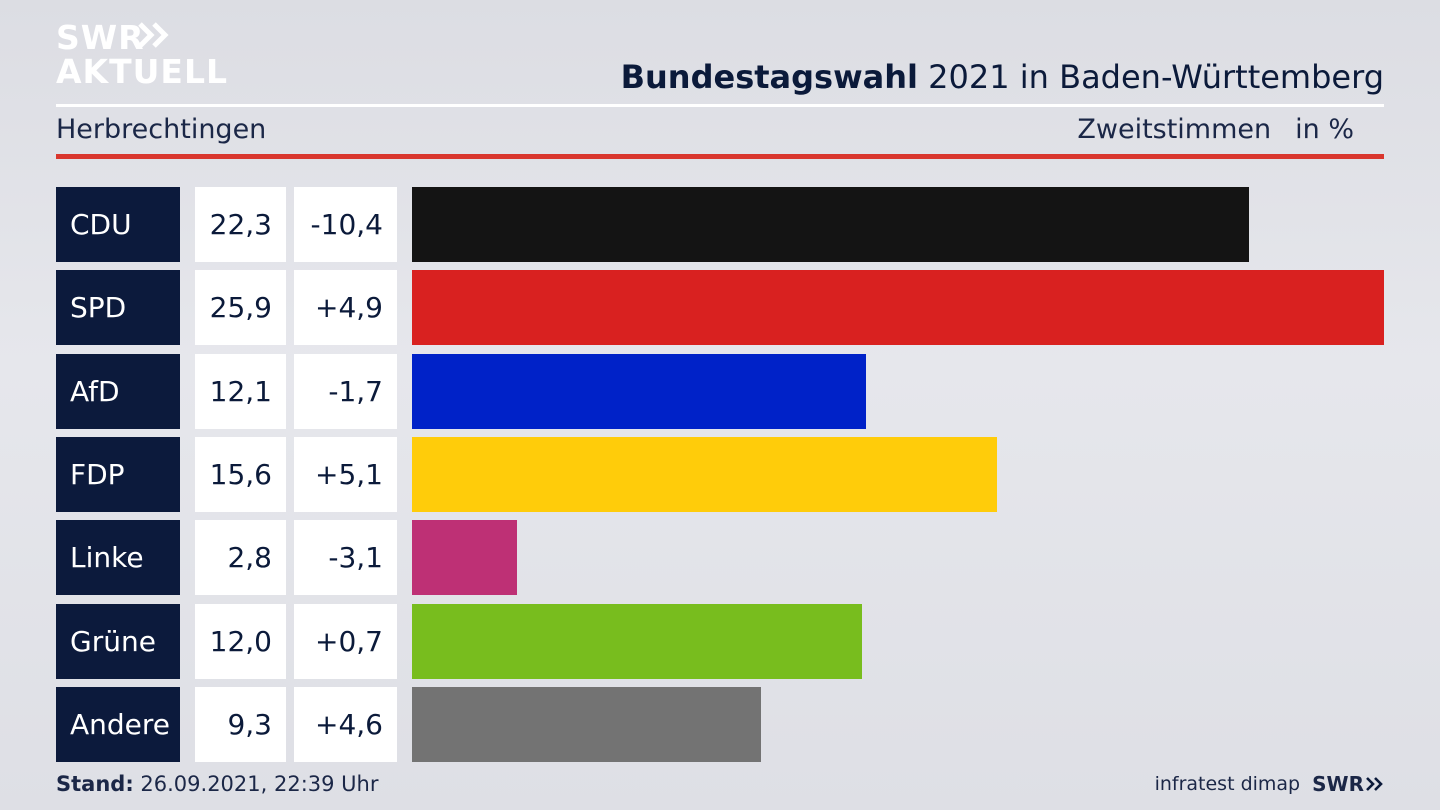 This screenshot has width=1440, height=810. What do you see at coordinates (720, 105) in the screenshot?
I see `header-divider` at bounding box center [720, 105].